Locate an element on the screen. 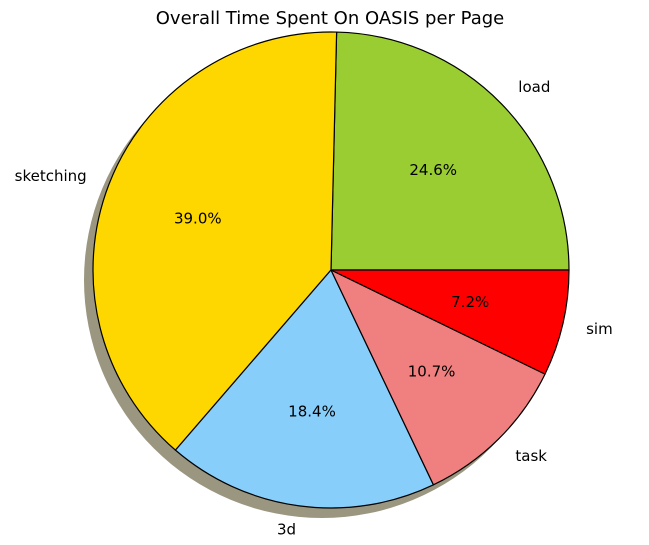 This screenshot has width=649, height=545. slice-percent-3d: 18.4% is located at coordinates (312, 412).